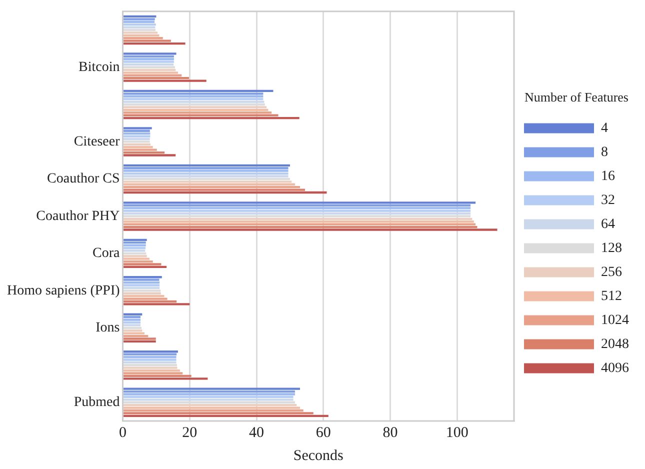 The width and height of the screenshot is (645, 469). I want to click on y-tick-label: Bitcoin, so click(99, 67).